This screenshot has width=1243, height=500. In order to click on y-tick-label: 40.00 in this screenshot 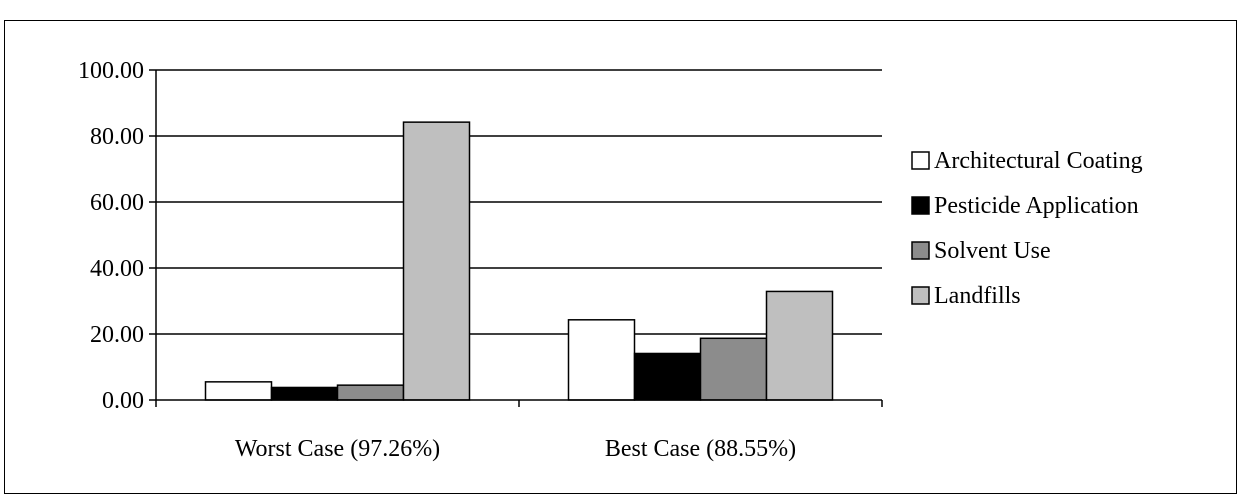, I will do `click(117, 269)`.